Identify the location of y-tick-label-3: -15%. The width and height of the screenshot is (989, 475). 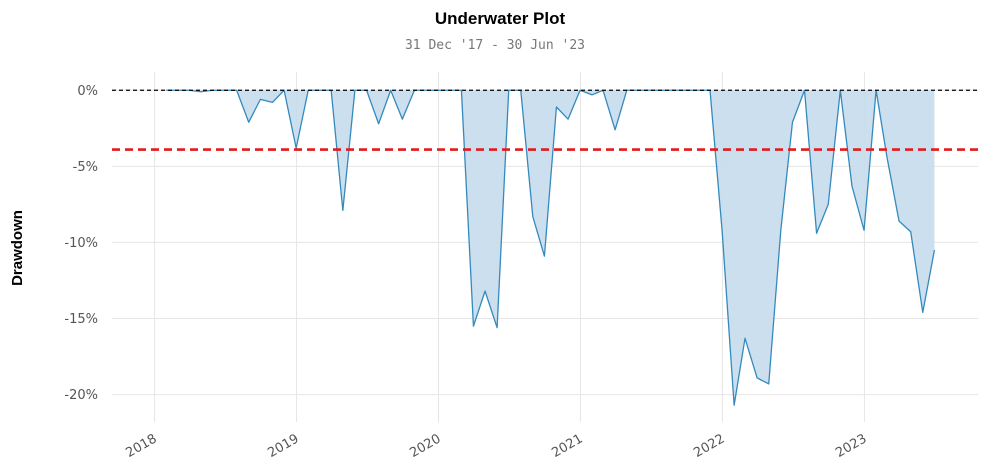
(81, 319).